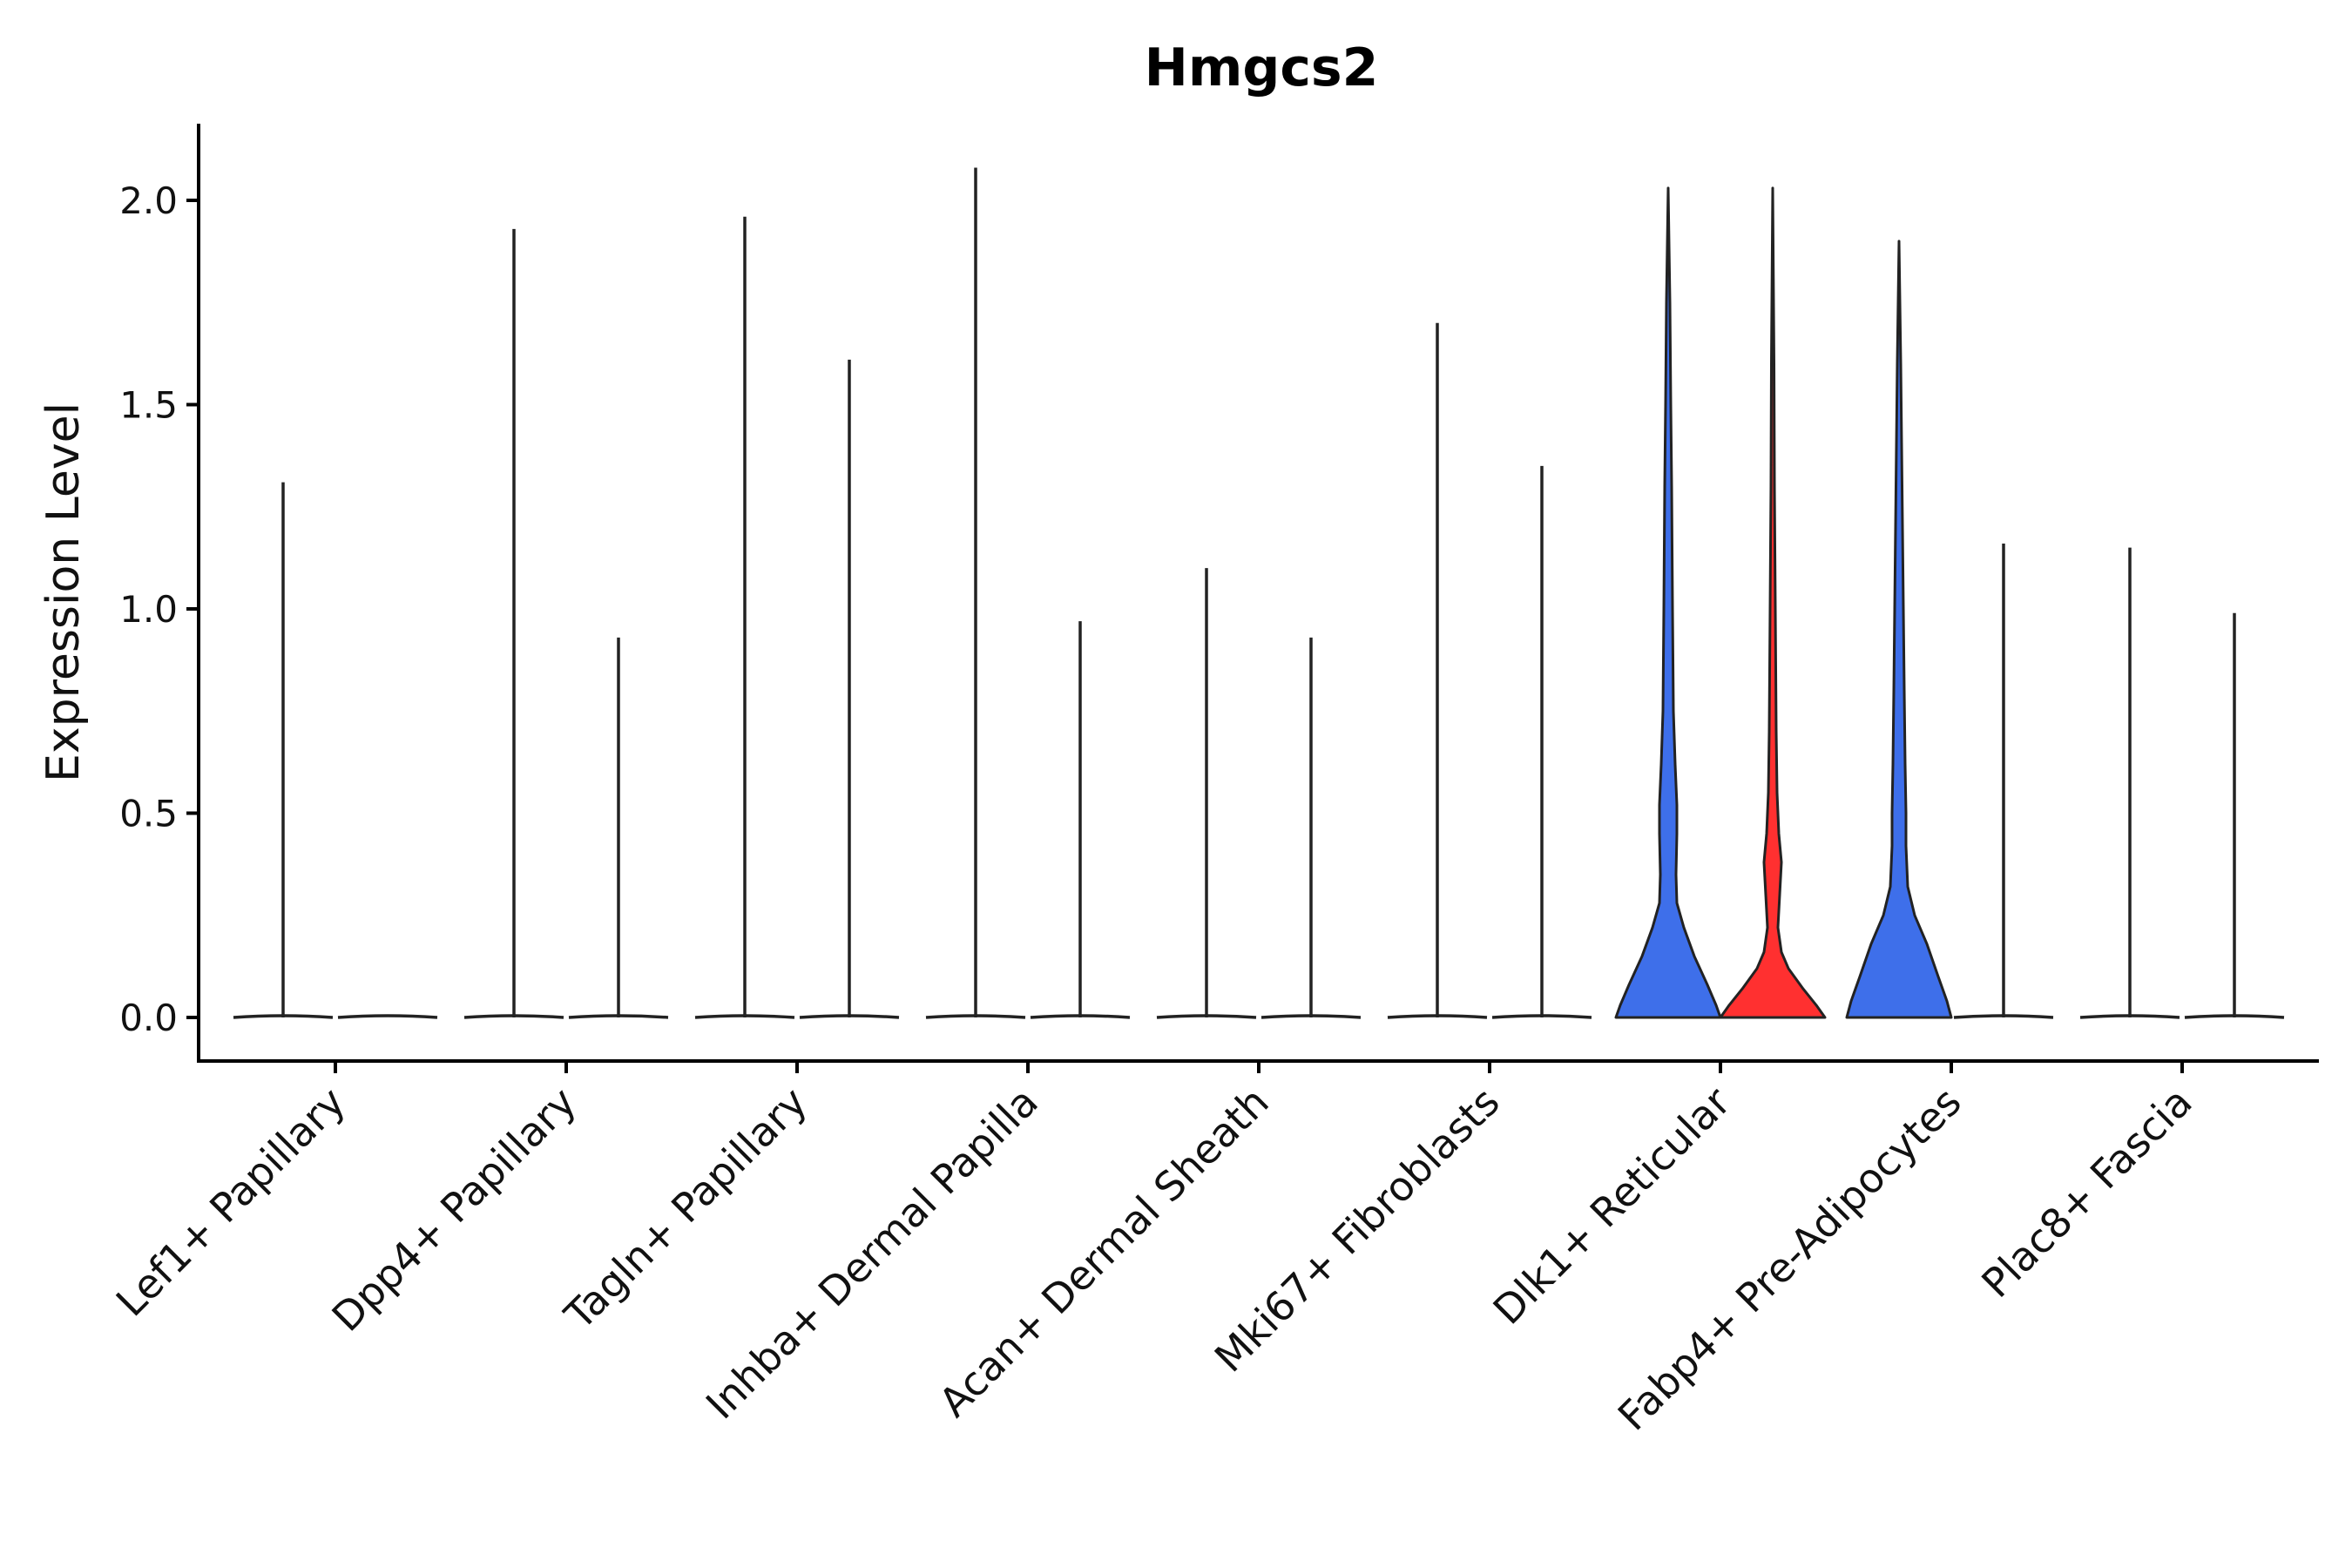  What do you see at coordinates (685, 1209) in the screenshot?
I see `x-tick-label: Tagln+ Papillary` at bounding box center [685, 1209].